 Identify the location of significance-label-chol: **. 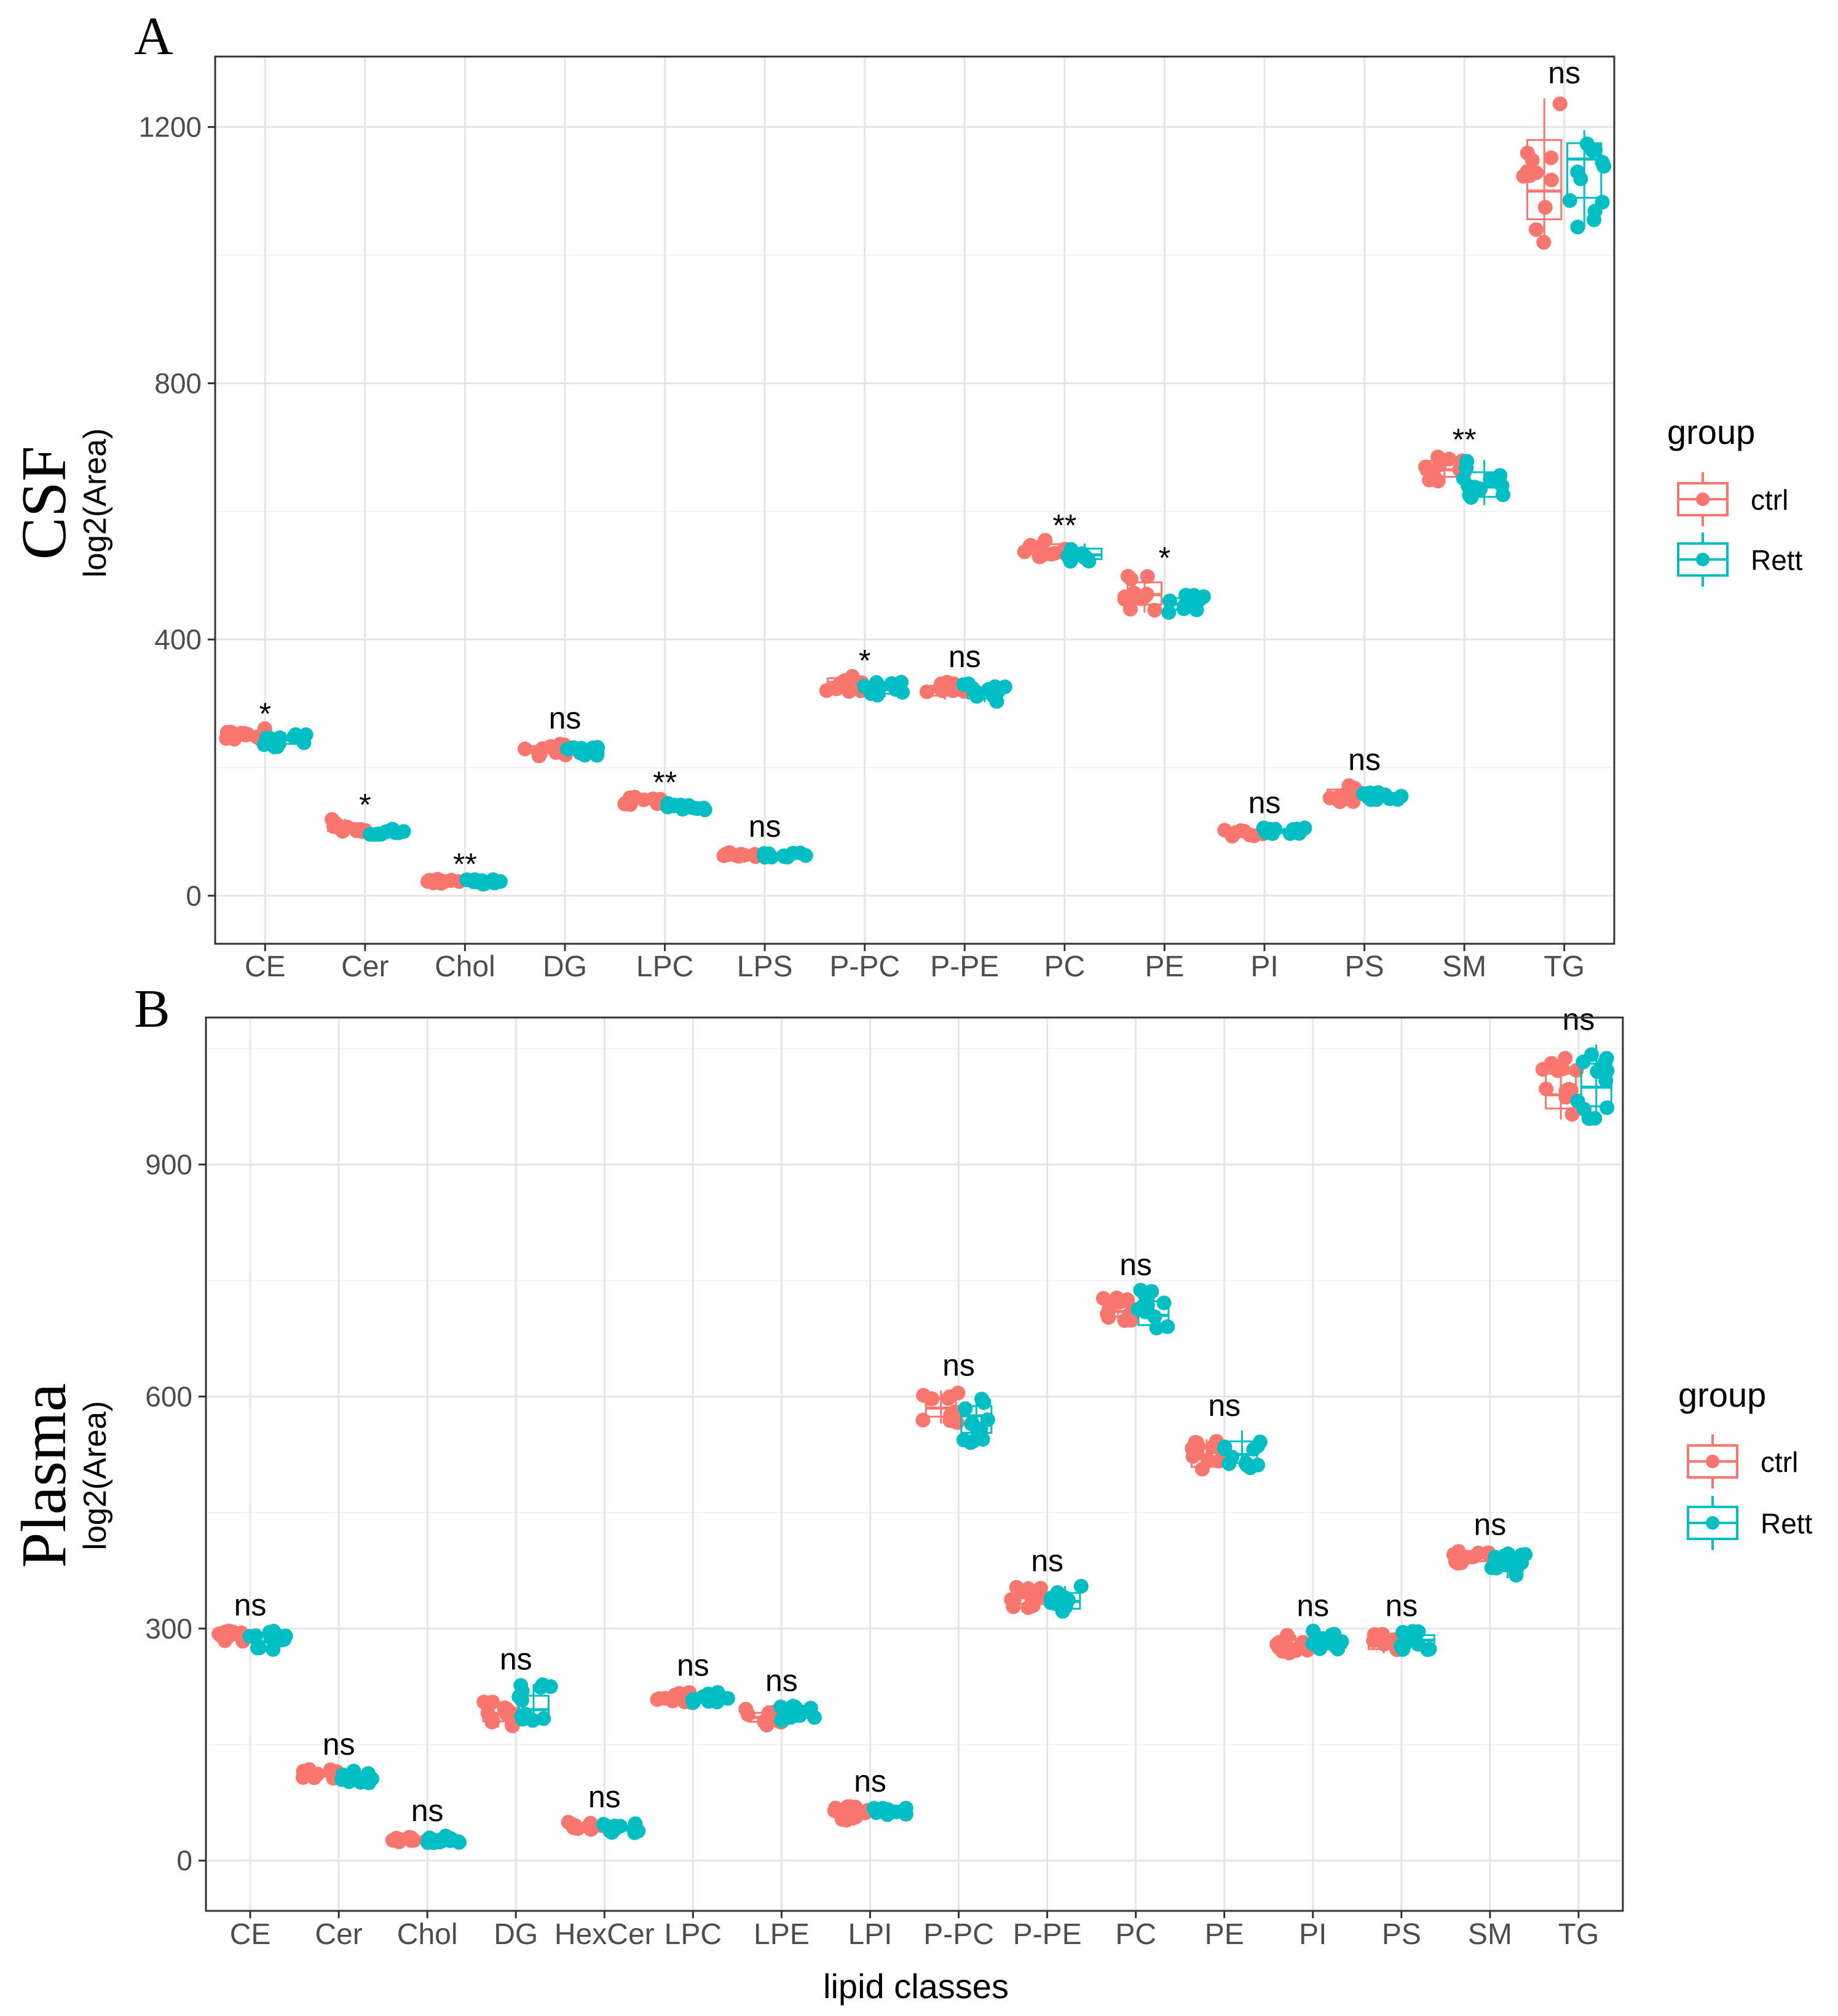
(465, 865).